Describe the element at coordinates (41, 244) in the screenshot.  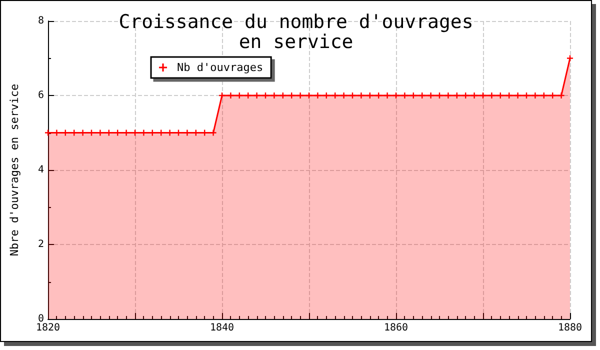
I see `y-tick-label: 2` at that location.